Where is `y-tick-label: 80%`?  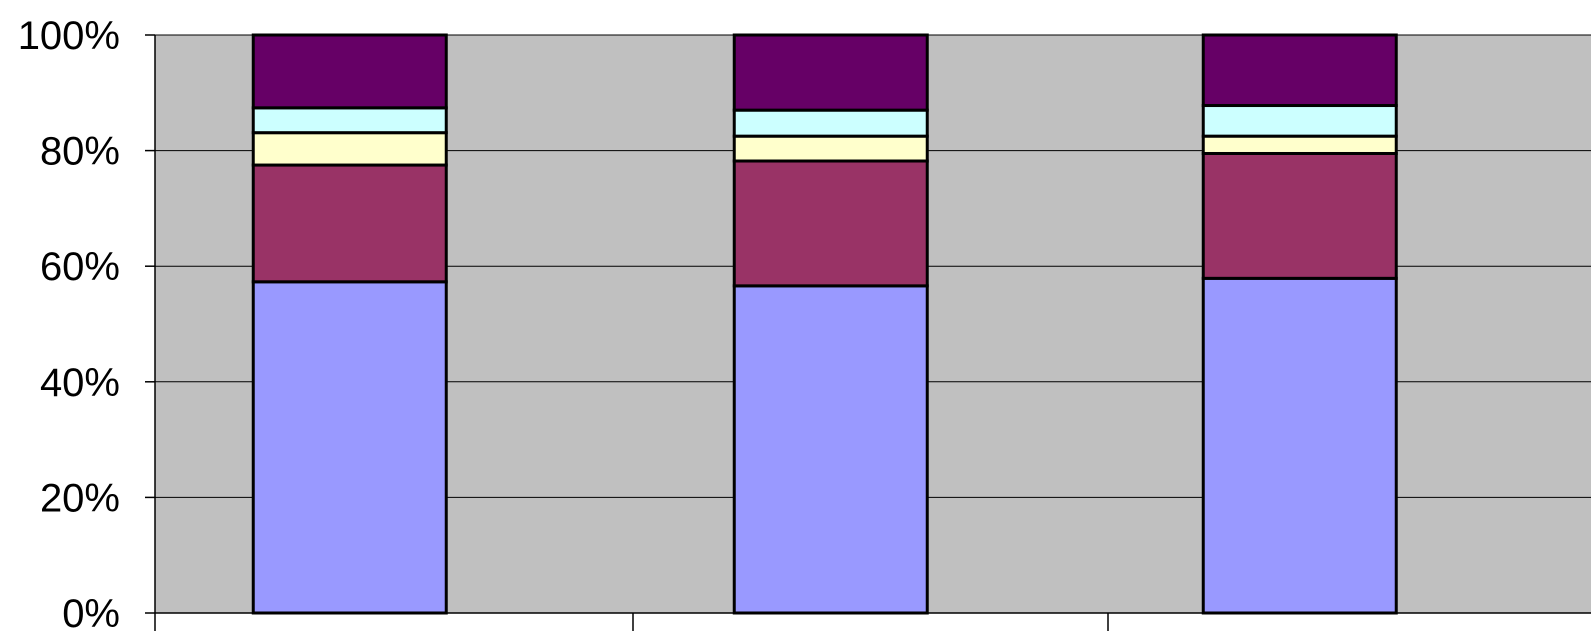 y-tick-label: 80% is located at coordinates (80, 152).